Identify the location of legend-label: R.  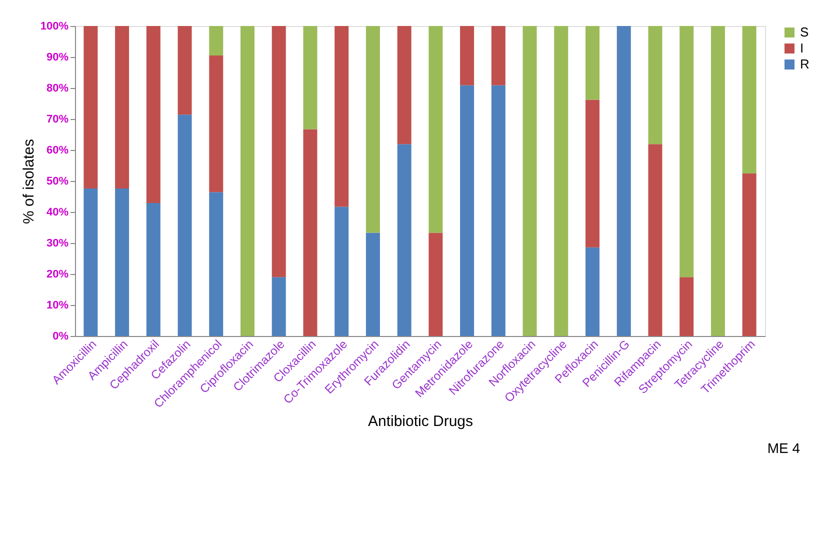
(805, 64).